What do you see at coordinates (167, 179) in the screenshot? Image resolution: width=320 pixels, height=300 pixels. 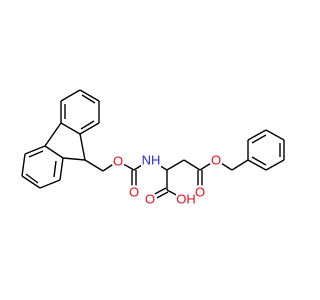 I see `atom-label-backgrounds` at bounding box center [167, 179].